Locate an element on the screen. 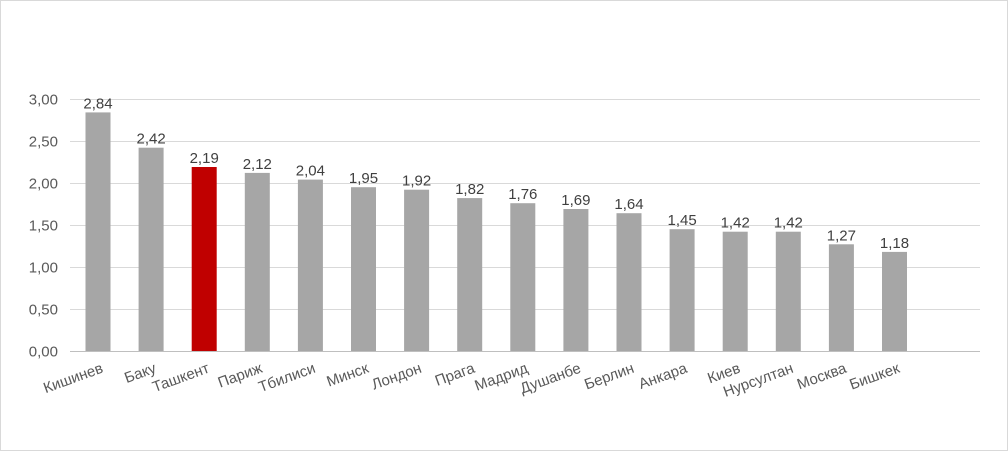 The width and height of the screenshot is (1008, 451). category-label: Бишкек is located at coordinates (874, 377).